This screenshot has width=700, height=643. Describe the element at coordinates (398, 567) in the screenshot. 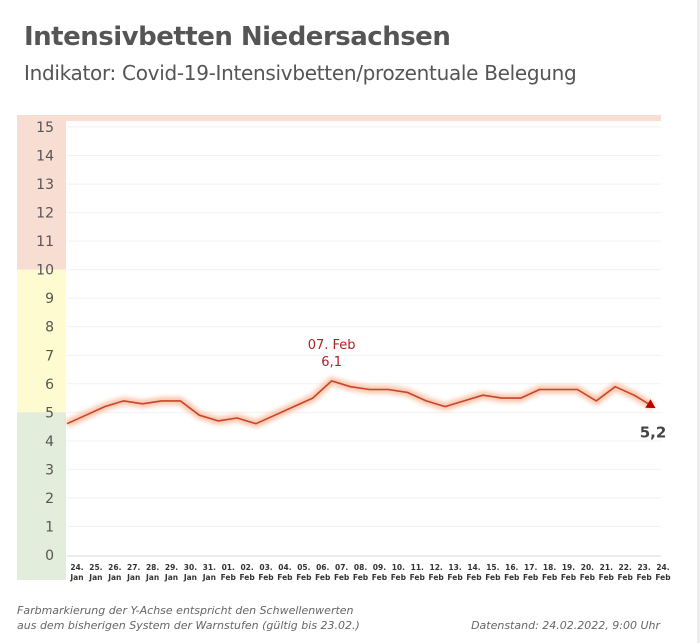

I see `x-tick-label-day: 10.` at that location.